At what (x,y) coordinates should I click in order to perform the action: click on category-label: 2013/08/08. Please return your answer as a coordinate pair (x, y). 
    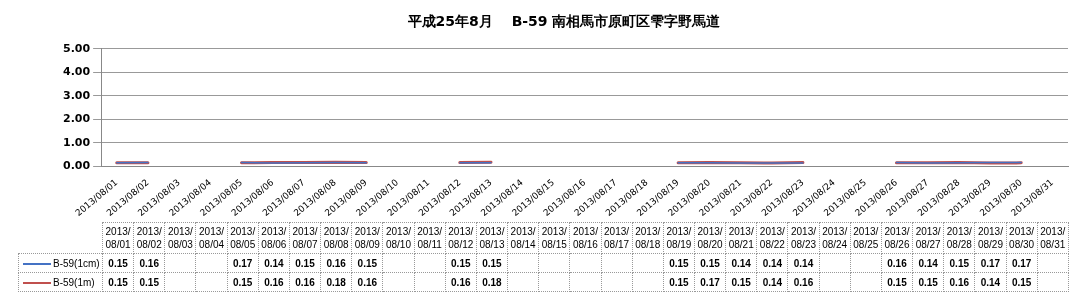
    Looking at the image, I should click on (336, 238).